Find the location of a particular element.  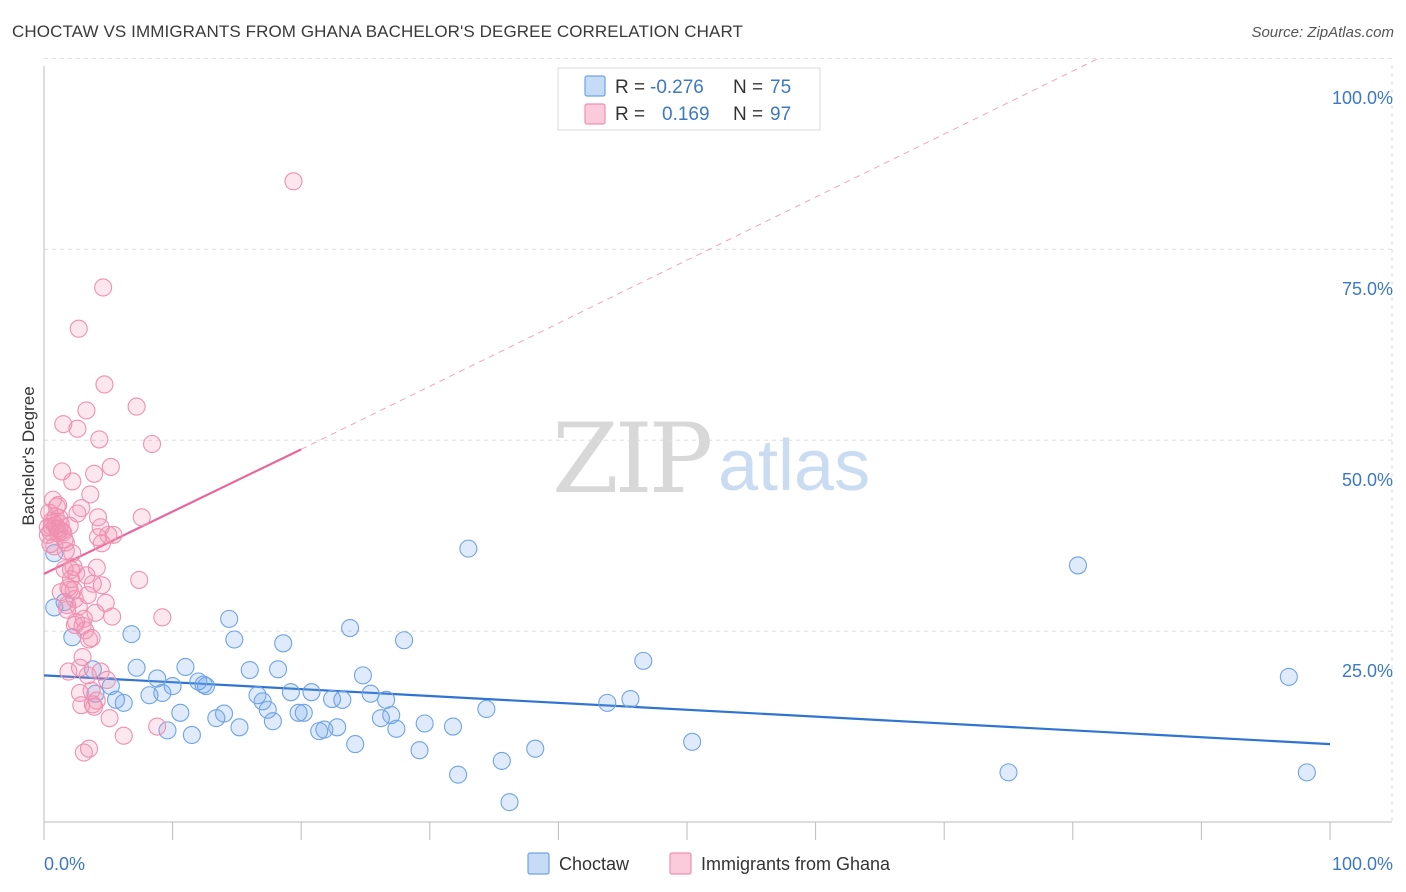

x-tick-label-max: 100.0% is located at coordinates (1362, 864).